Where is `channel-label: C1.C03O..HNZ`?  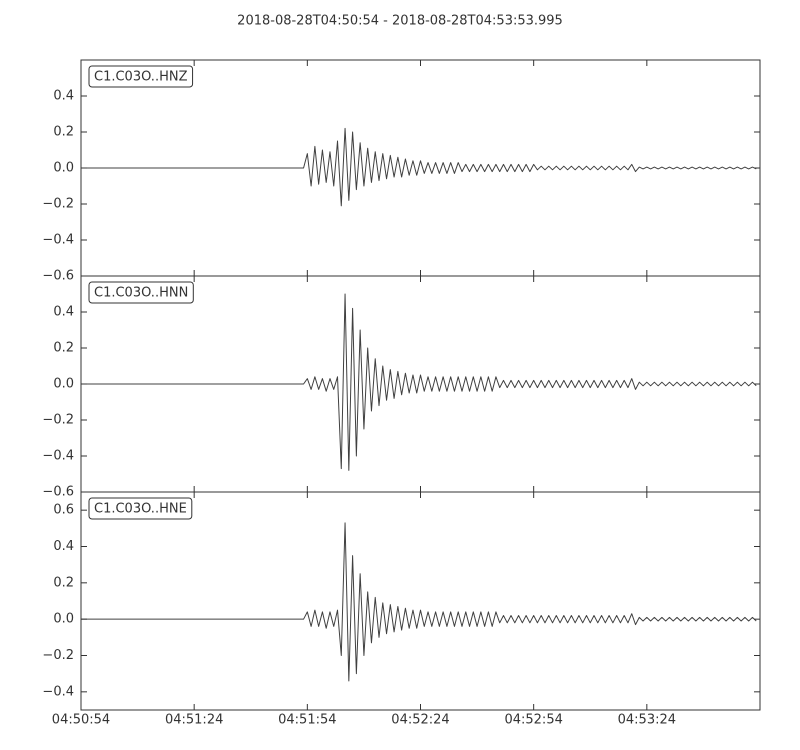
channel-label: C1.C03O..HNZ is located at coordinates (141, 77).